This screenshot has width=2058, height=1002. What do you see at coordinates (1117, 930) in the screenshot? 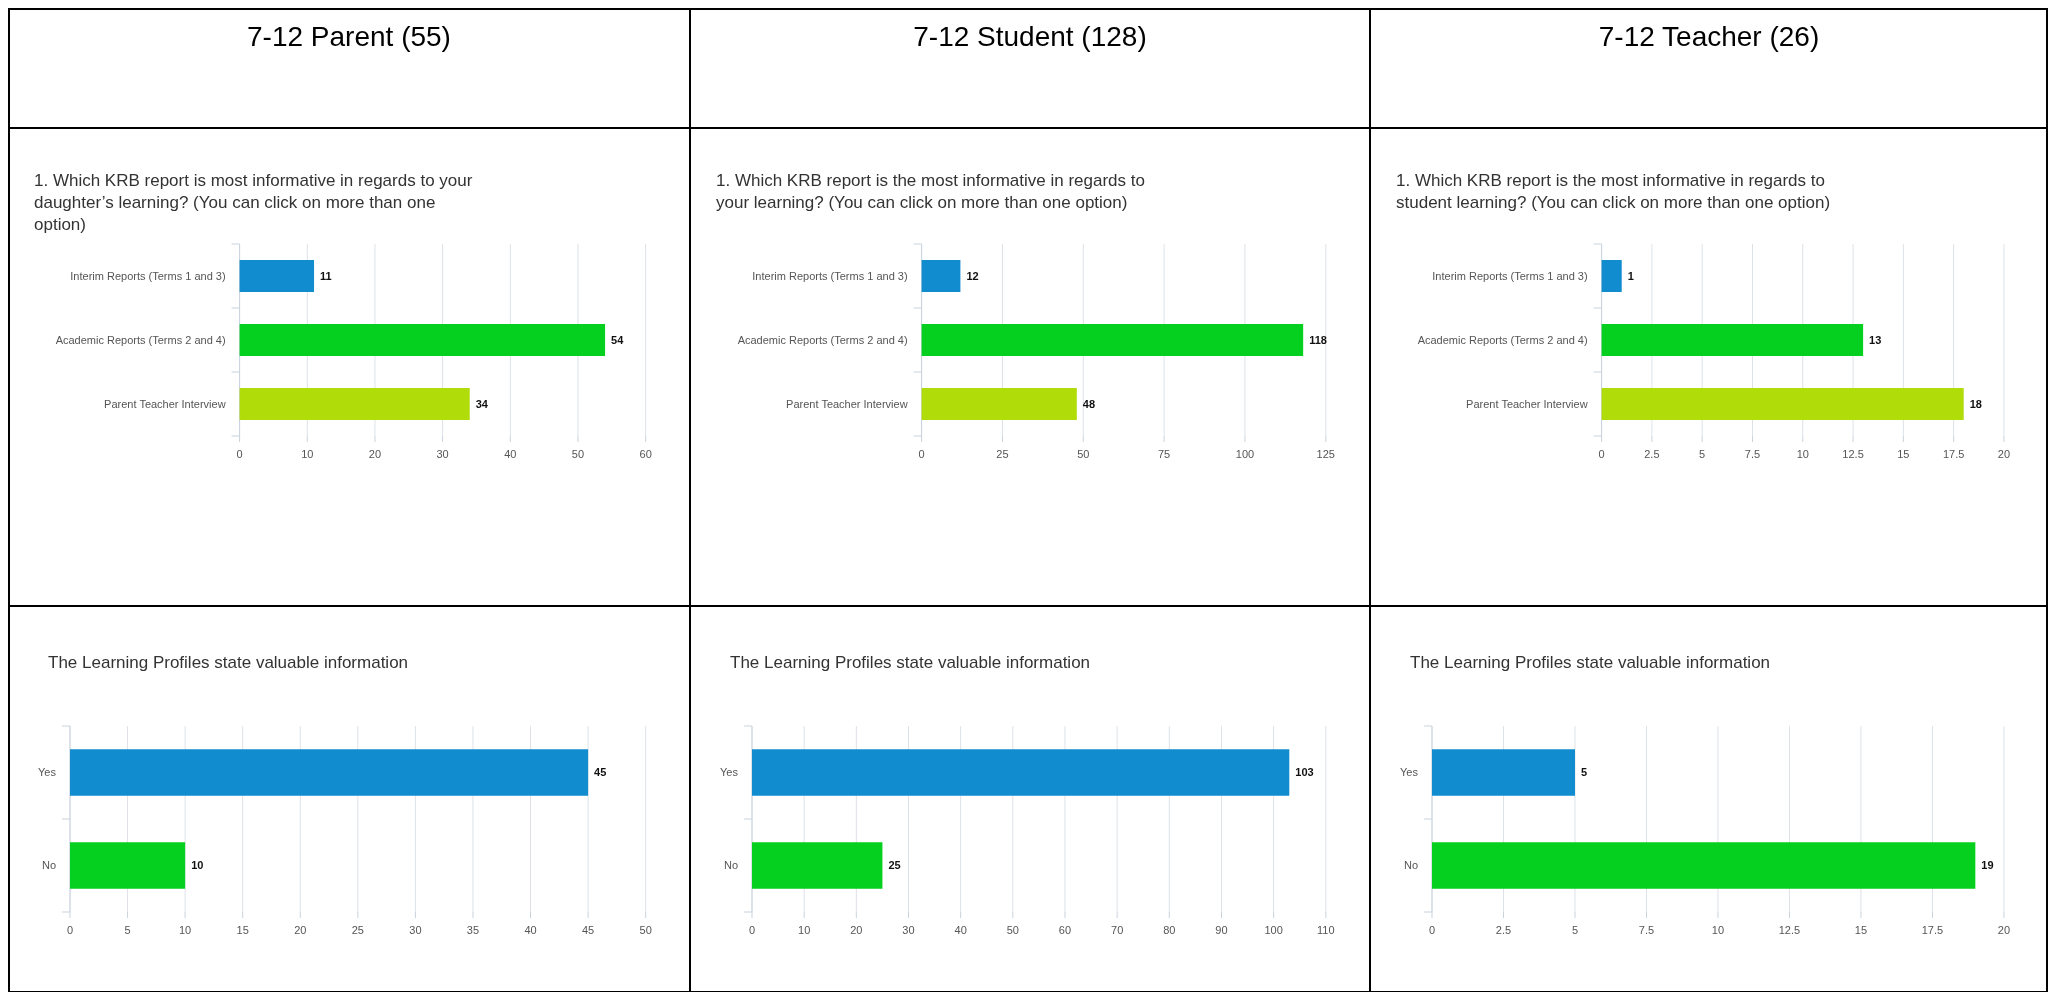
I see `x-tick-label: 70` at bounding box center [1117, 930].